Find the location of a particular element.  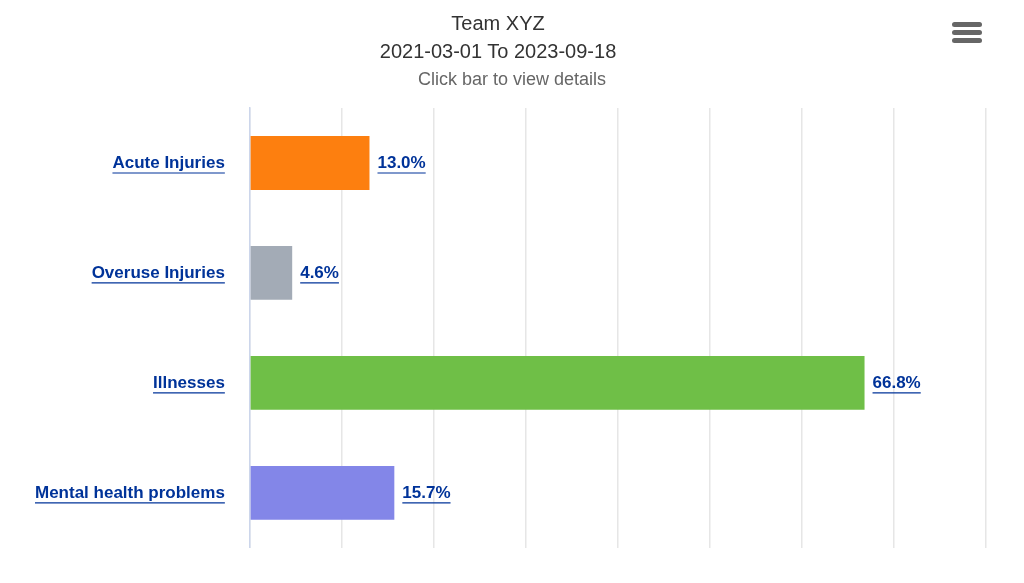

text: Click bar to view details is located at coordinates (512, 78).